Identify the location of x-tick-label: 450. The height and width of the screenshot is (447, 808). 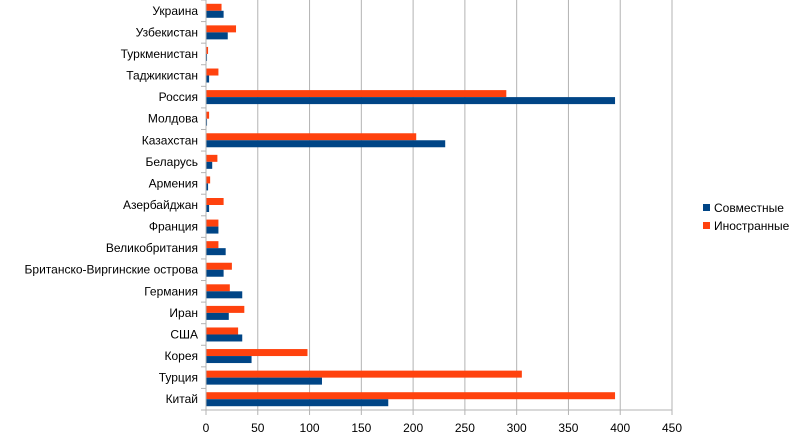
(672, 428).